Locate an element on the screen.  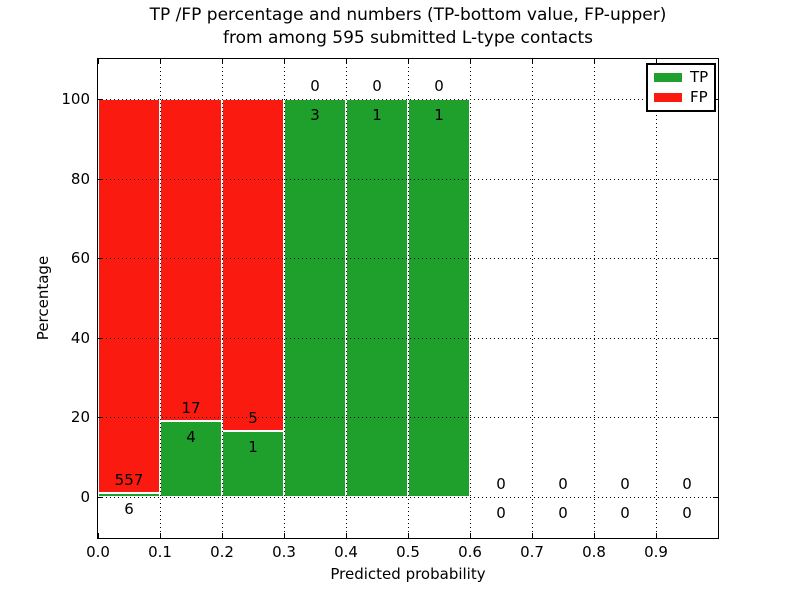
legend-label-tp: TP is located at coordinates (699, 77).